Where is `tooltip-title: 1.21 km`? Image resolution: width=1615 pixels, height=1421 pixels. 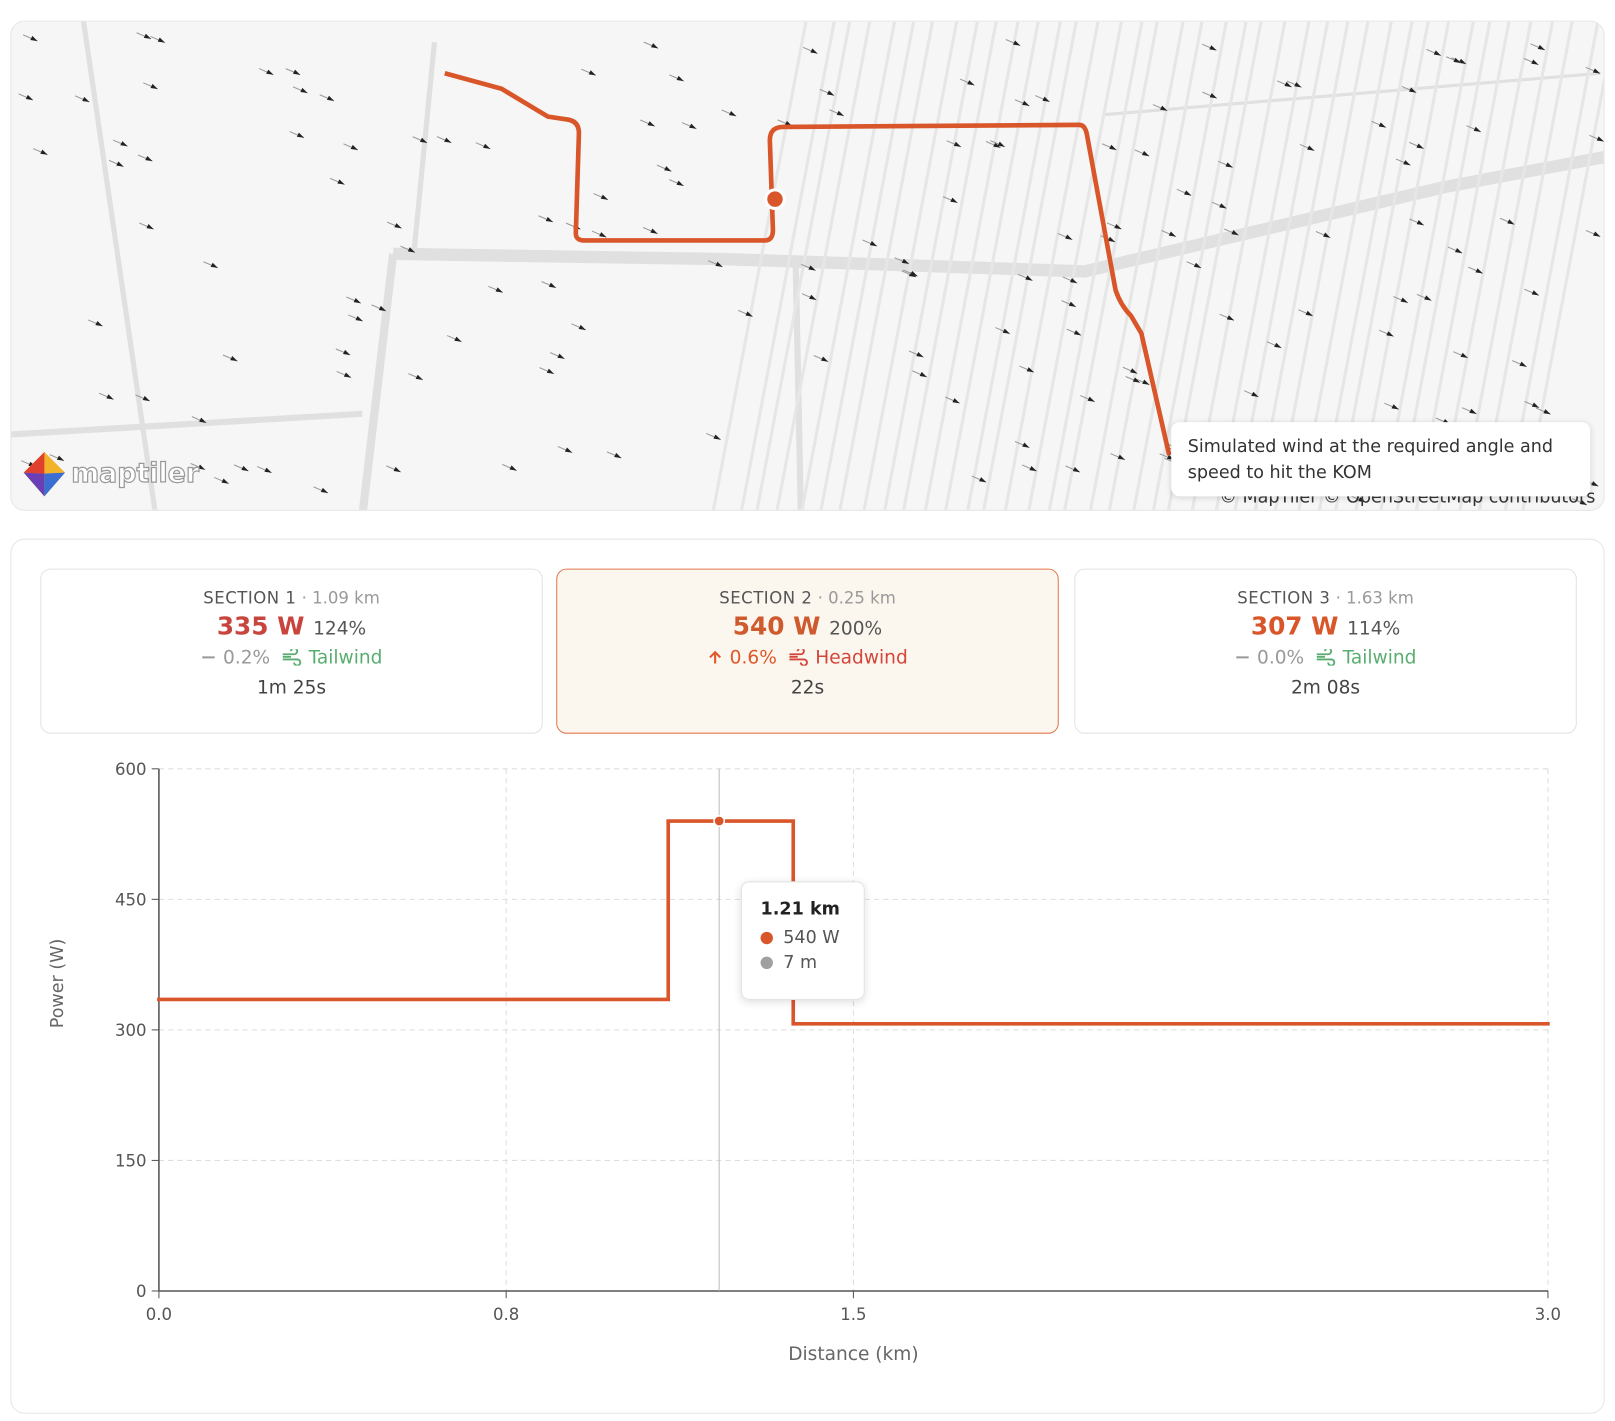 tooltip-title: 1.21 km is located at coordinates (800, 909).